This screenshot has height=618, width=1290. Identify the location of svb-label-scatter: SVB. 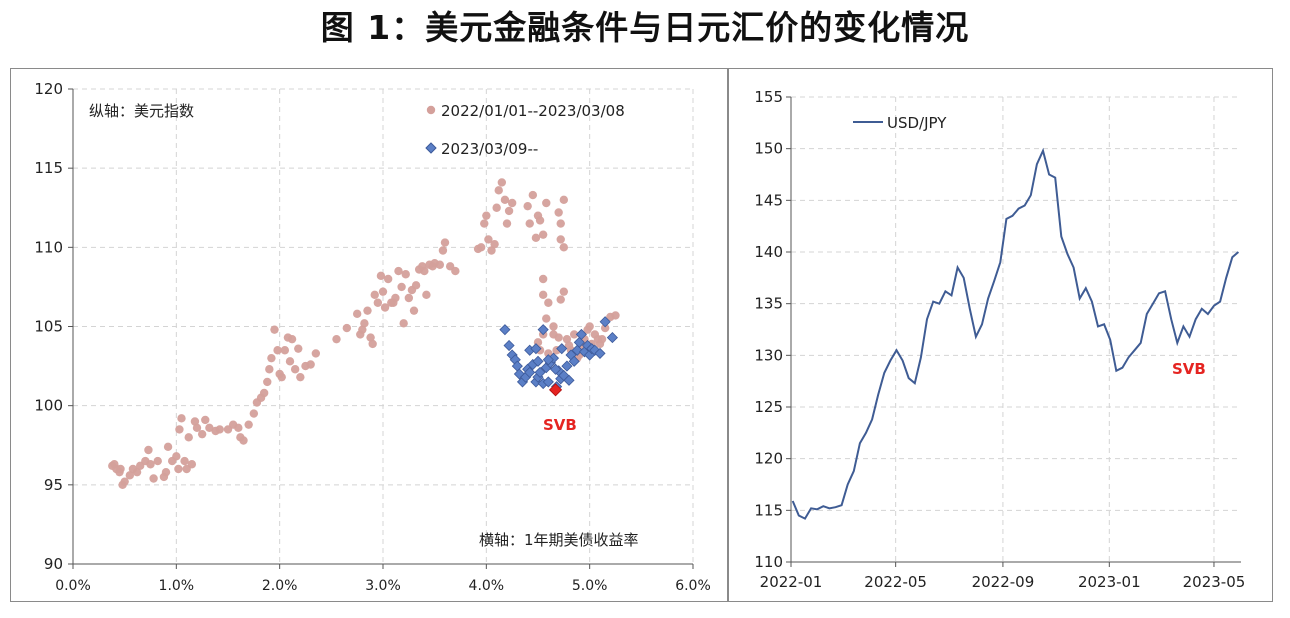
(560, 425).